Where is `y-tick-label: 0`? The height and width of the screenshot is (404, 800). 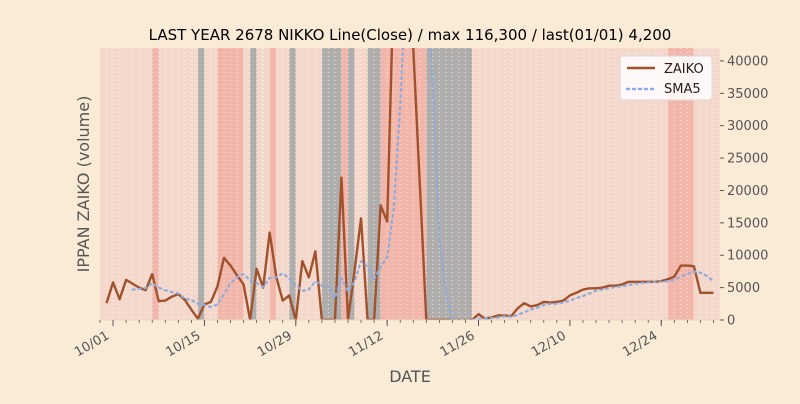 y-tick-label: 0 is located at coordinates (731, 321).